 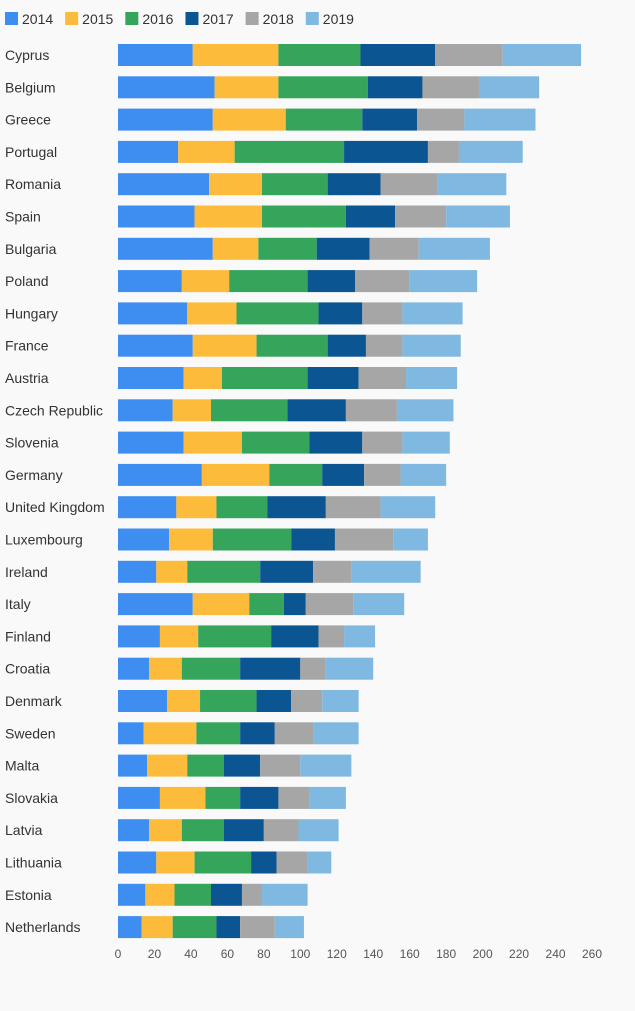 What do you see at coordinates (300, 954) in the screenshot?
I see `x-tick-label: 100` at bounding box center [300, 954].